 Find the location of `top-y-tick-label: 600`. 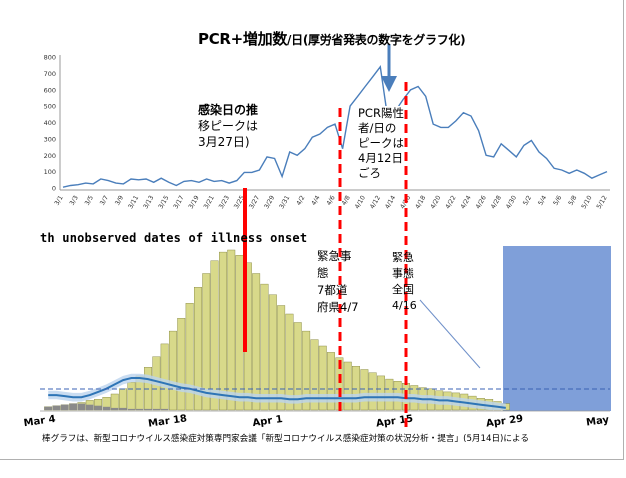

top-y-tick-label: 600 is located at coordinates (50, 90).